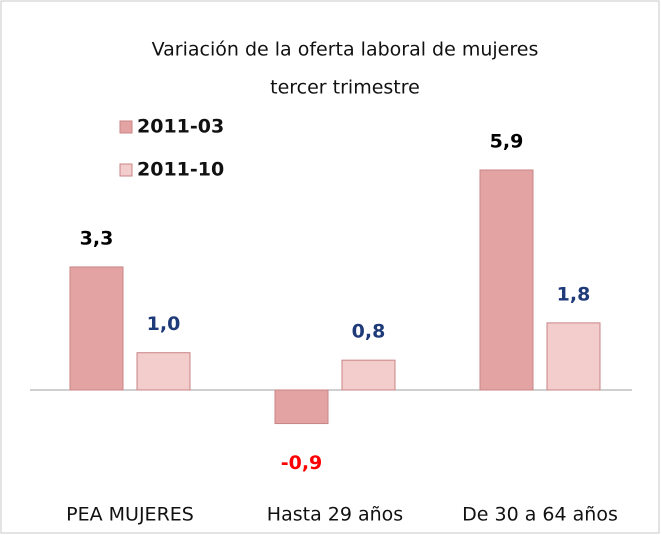 The image size is (662, 535). Describe the element at coordinates (97, 238) in the screenshot. I see `data-label: 3,3` at that location.